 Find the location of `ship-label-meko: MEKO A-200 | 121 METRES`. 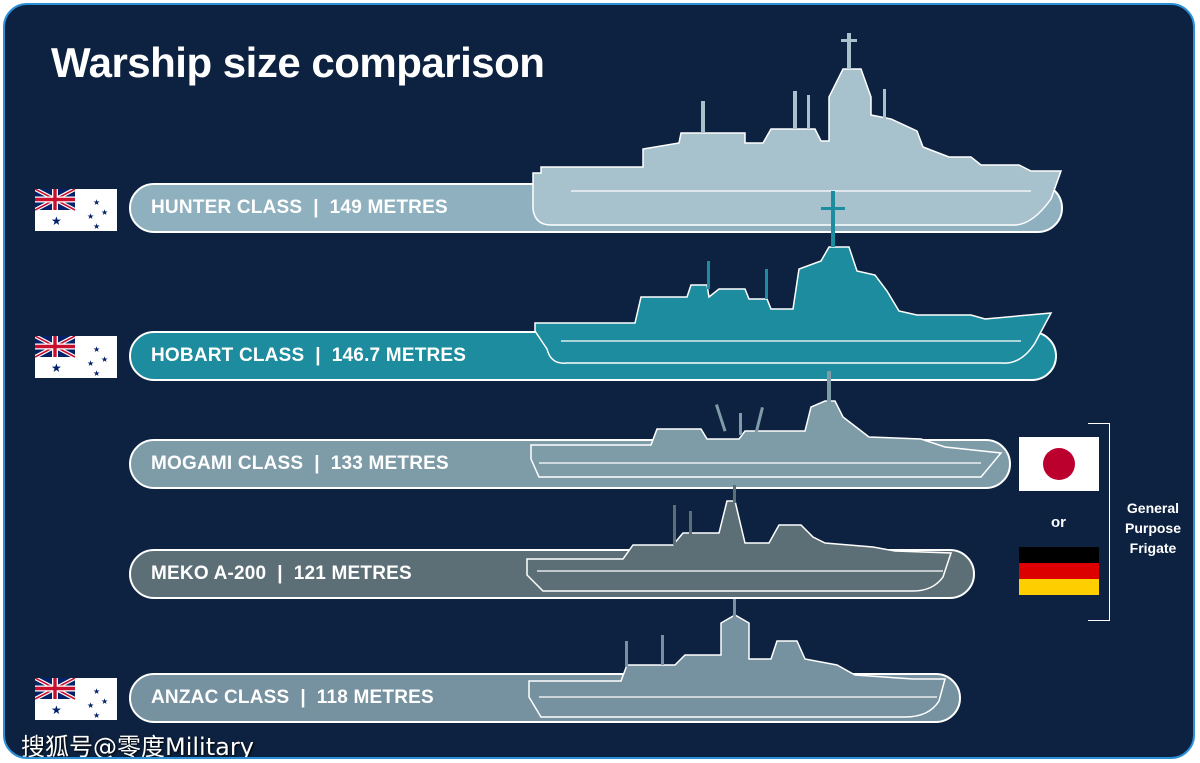

ship-label-meko: MEKO A-200 | 121 METRES is located at coordinates (281, 573).